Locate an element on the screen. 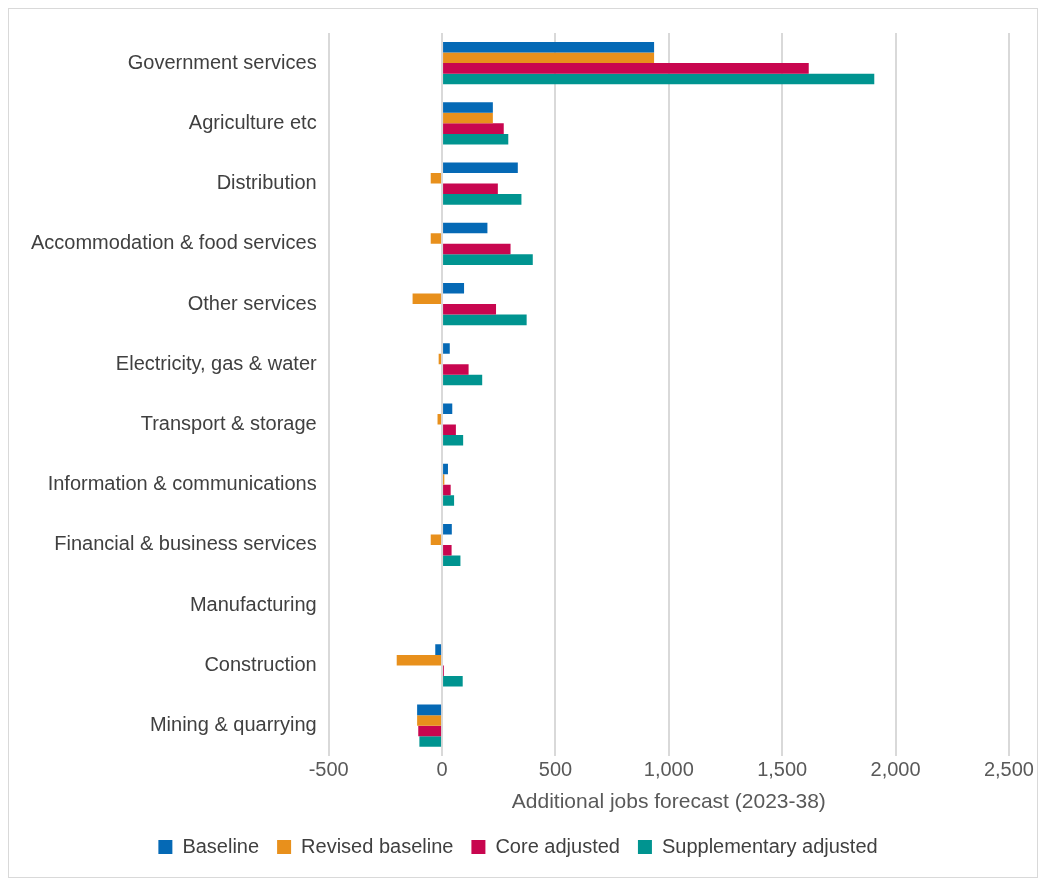  x-tick-label: 500 is located at coordinates (555, 769).